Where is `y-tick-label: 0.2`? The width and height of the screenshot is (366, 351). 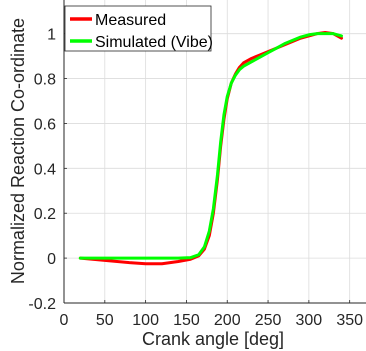 y-tick-label: 0.2 is located at coordinates (45, 214).